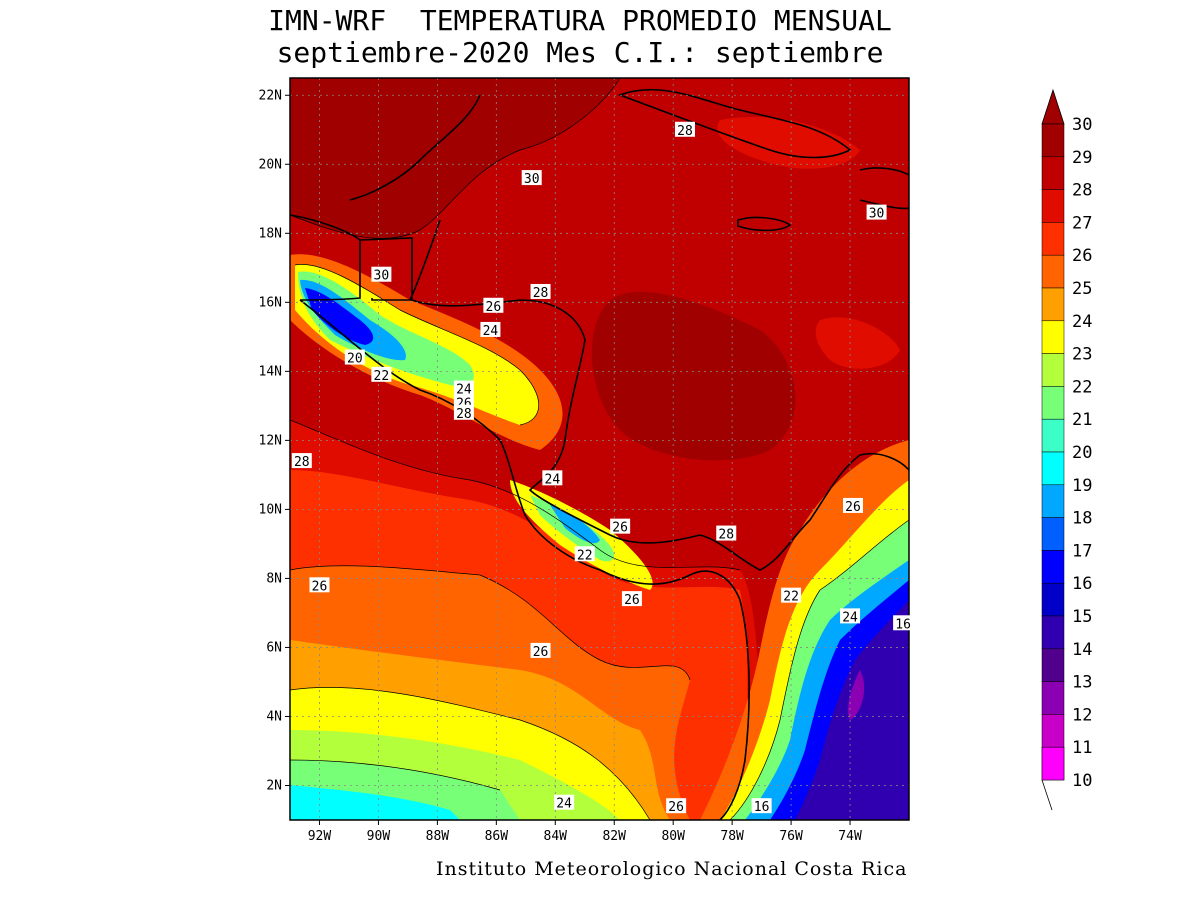 Image resolution: width=1200 pixels, height=900 pixels. Describe the element at coordinates (1082, 289) in the screenshot. I see `colorbar-label: 25` at that location.